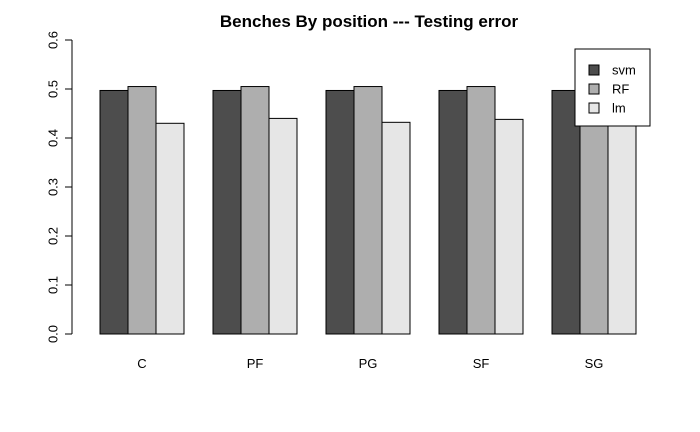  What do you see at coordinates (114, 212) in the screenshot?
I see `bar-svm-C` at bounding box center [114, 212].